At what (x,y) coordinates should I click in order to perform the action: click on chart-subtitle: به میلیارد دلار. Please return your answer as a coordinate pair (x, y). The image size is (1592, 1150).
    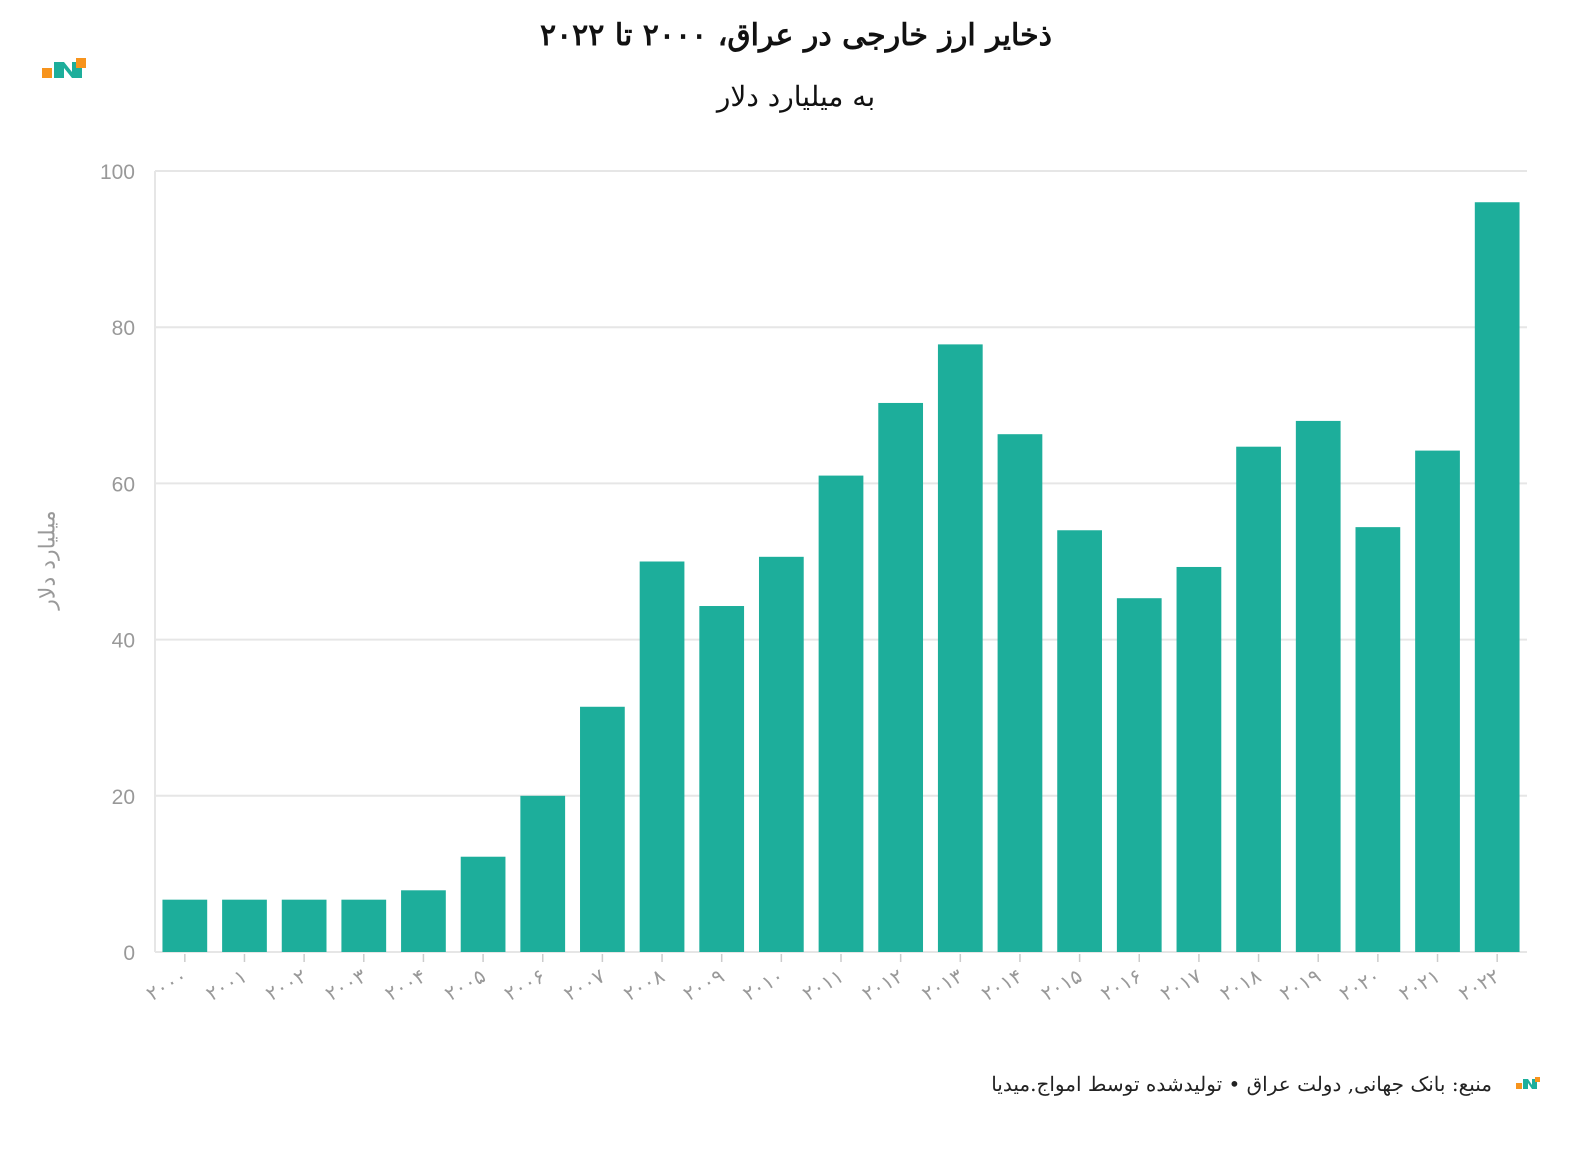
    Looking at the image, I should click on (796, 96).